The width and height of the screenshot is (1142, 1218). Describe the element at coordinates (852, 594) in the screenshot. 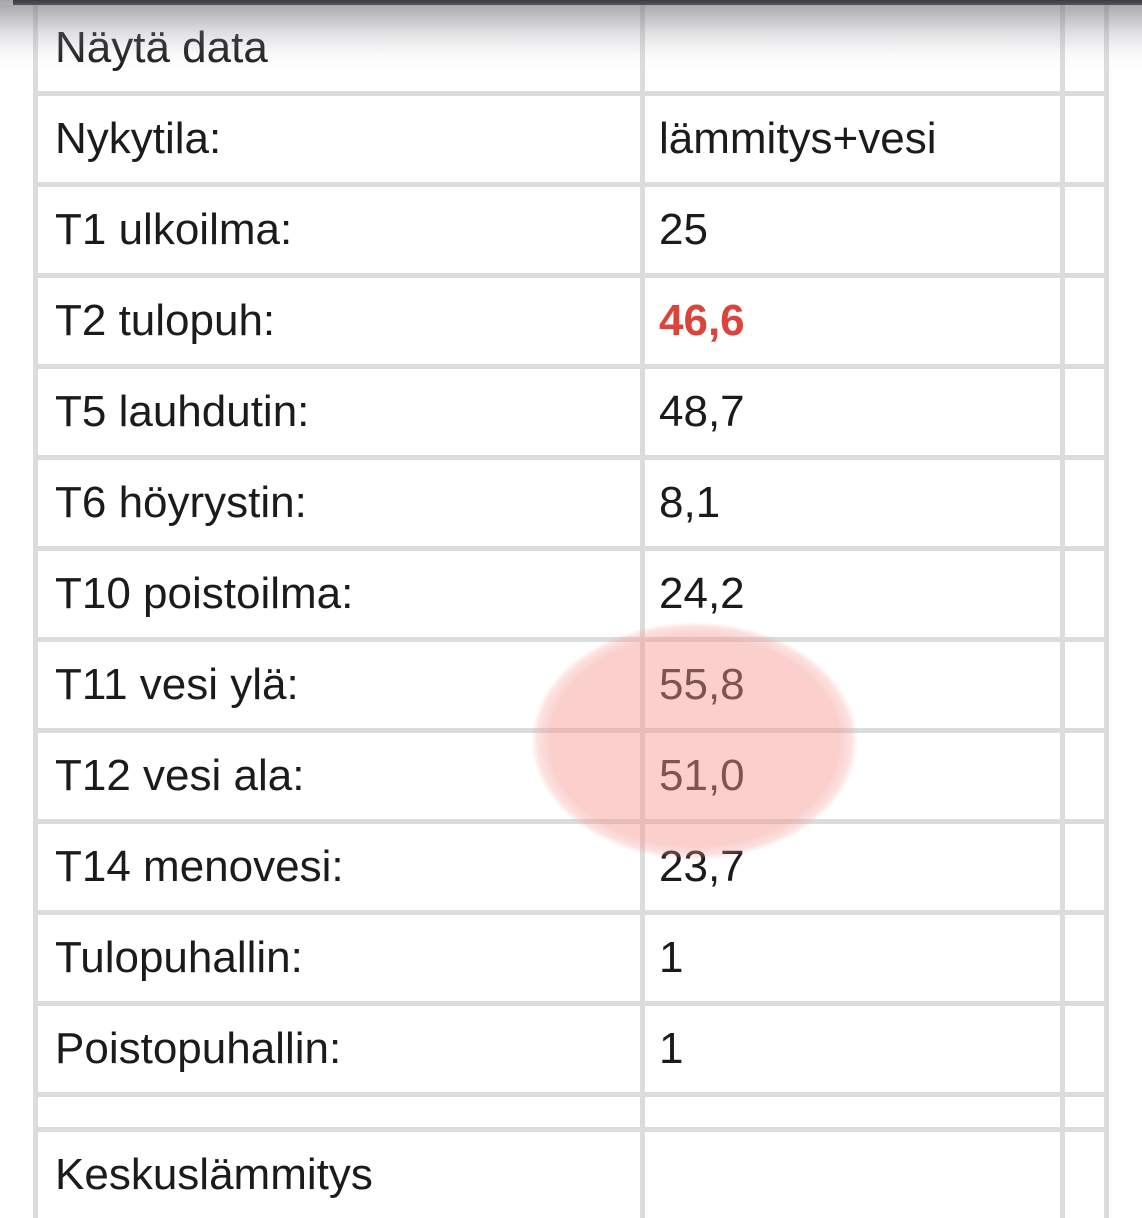

I see `row-value-cell: 24,2` at that location.